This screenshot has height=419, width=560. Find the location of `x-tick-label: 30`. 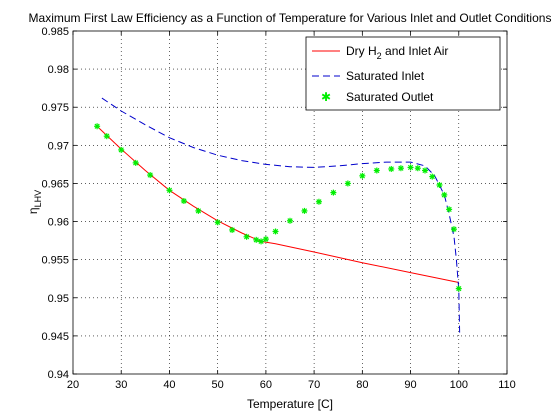

x-tick-label: 30 is located at coordinates (121, 385).